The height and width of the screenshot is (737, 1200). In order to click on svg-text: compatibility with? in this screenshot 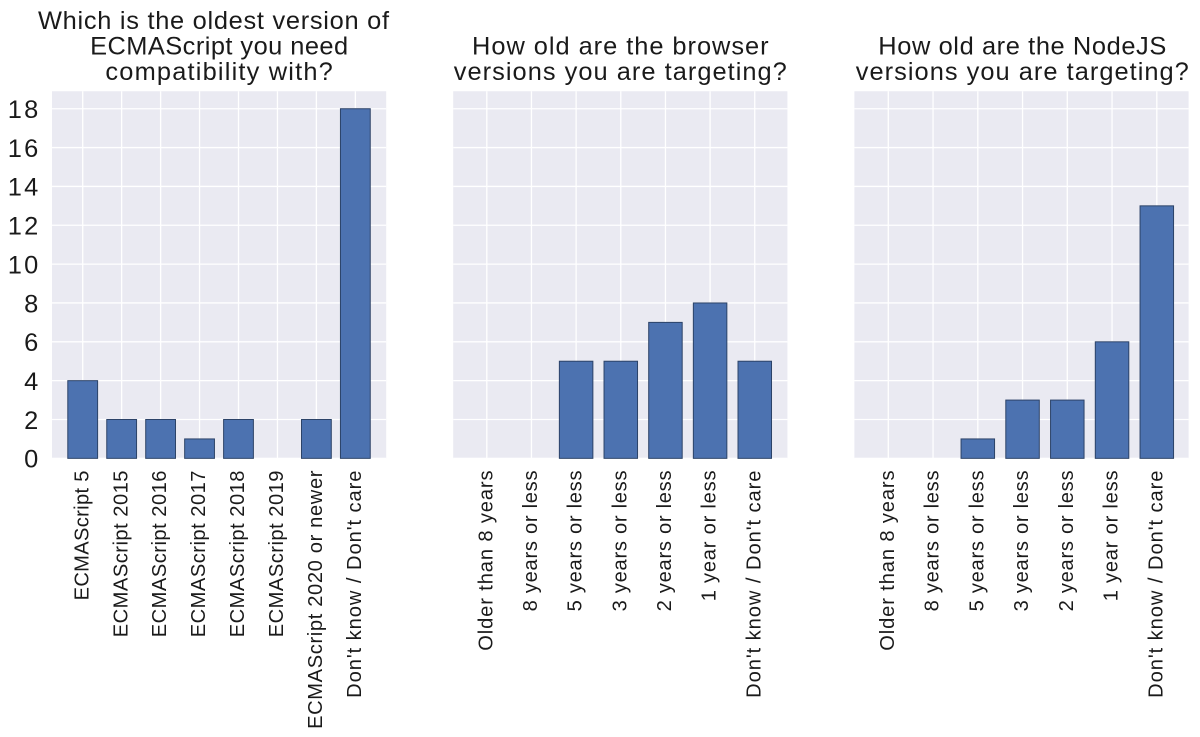, I will do `click(218, 72)`.